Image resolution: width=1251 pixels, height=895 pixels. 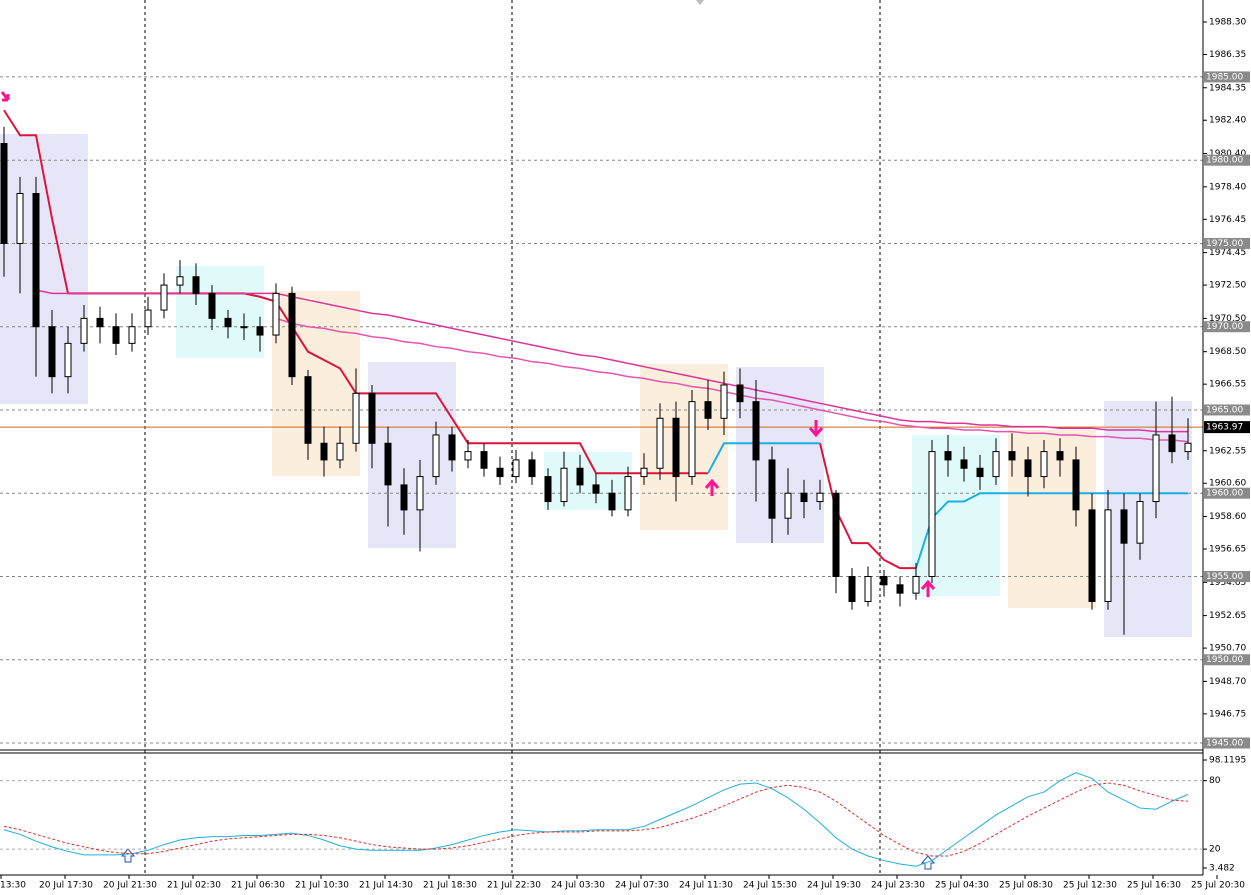 I want to click on y-tick-label: 1950.70, so click(x=1227, y=649).